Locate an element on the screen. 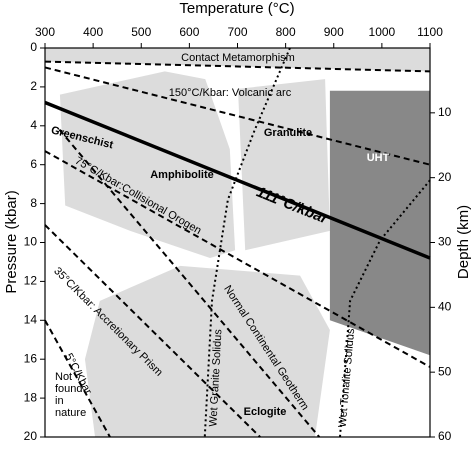 The height and width of the screenshot is (450, 474). x-tick-label: 1000 is located at coordinates (382, 32).